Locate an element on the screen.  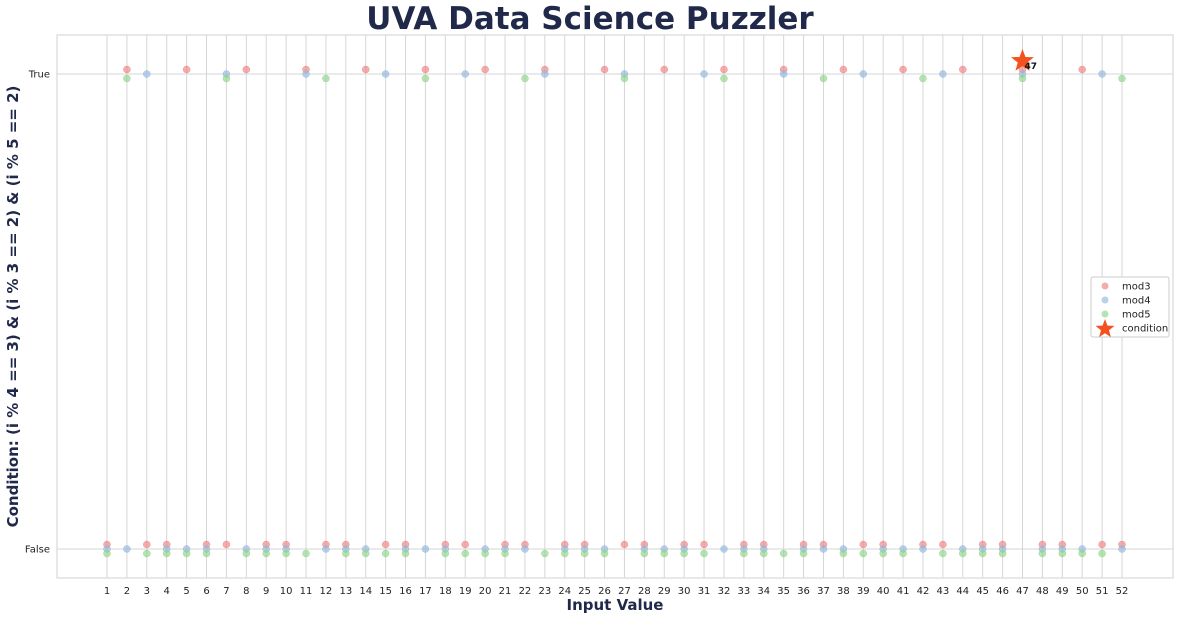
x-tick-label: 51 is located at coordinates (1102, 591).